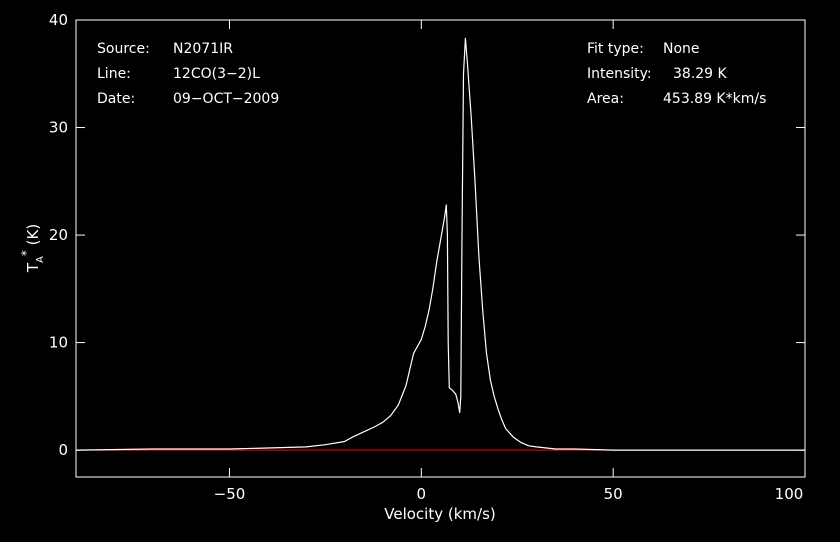 The image size is (840, 542). I want to click on x-tick-label: 0, so click(422, 494).